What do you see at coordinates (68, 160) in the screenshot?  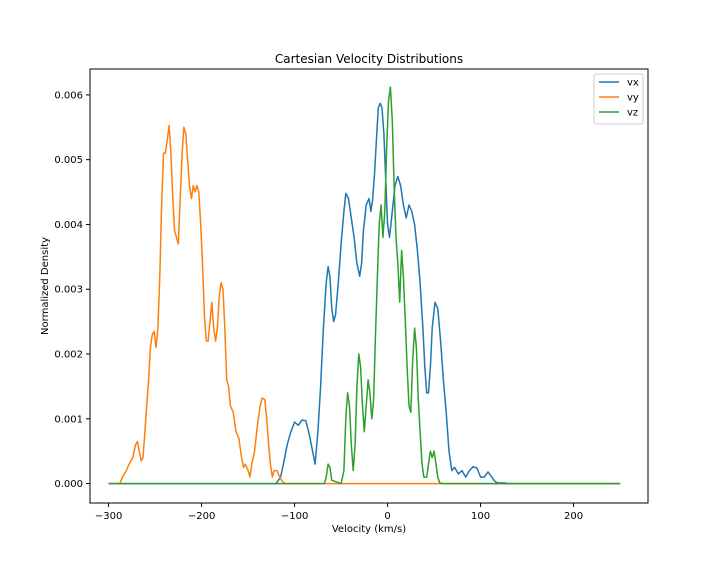 I see `y-tick-label: 0.005` at bounding box center [68, 160].